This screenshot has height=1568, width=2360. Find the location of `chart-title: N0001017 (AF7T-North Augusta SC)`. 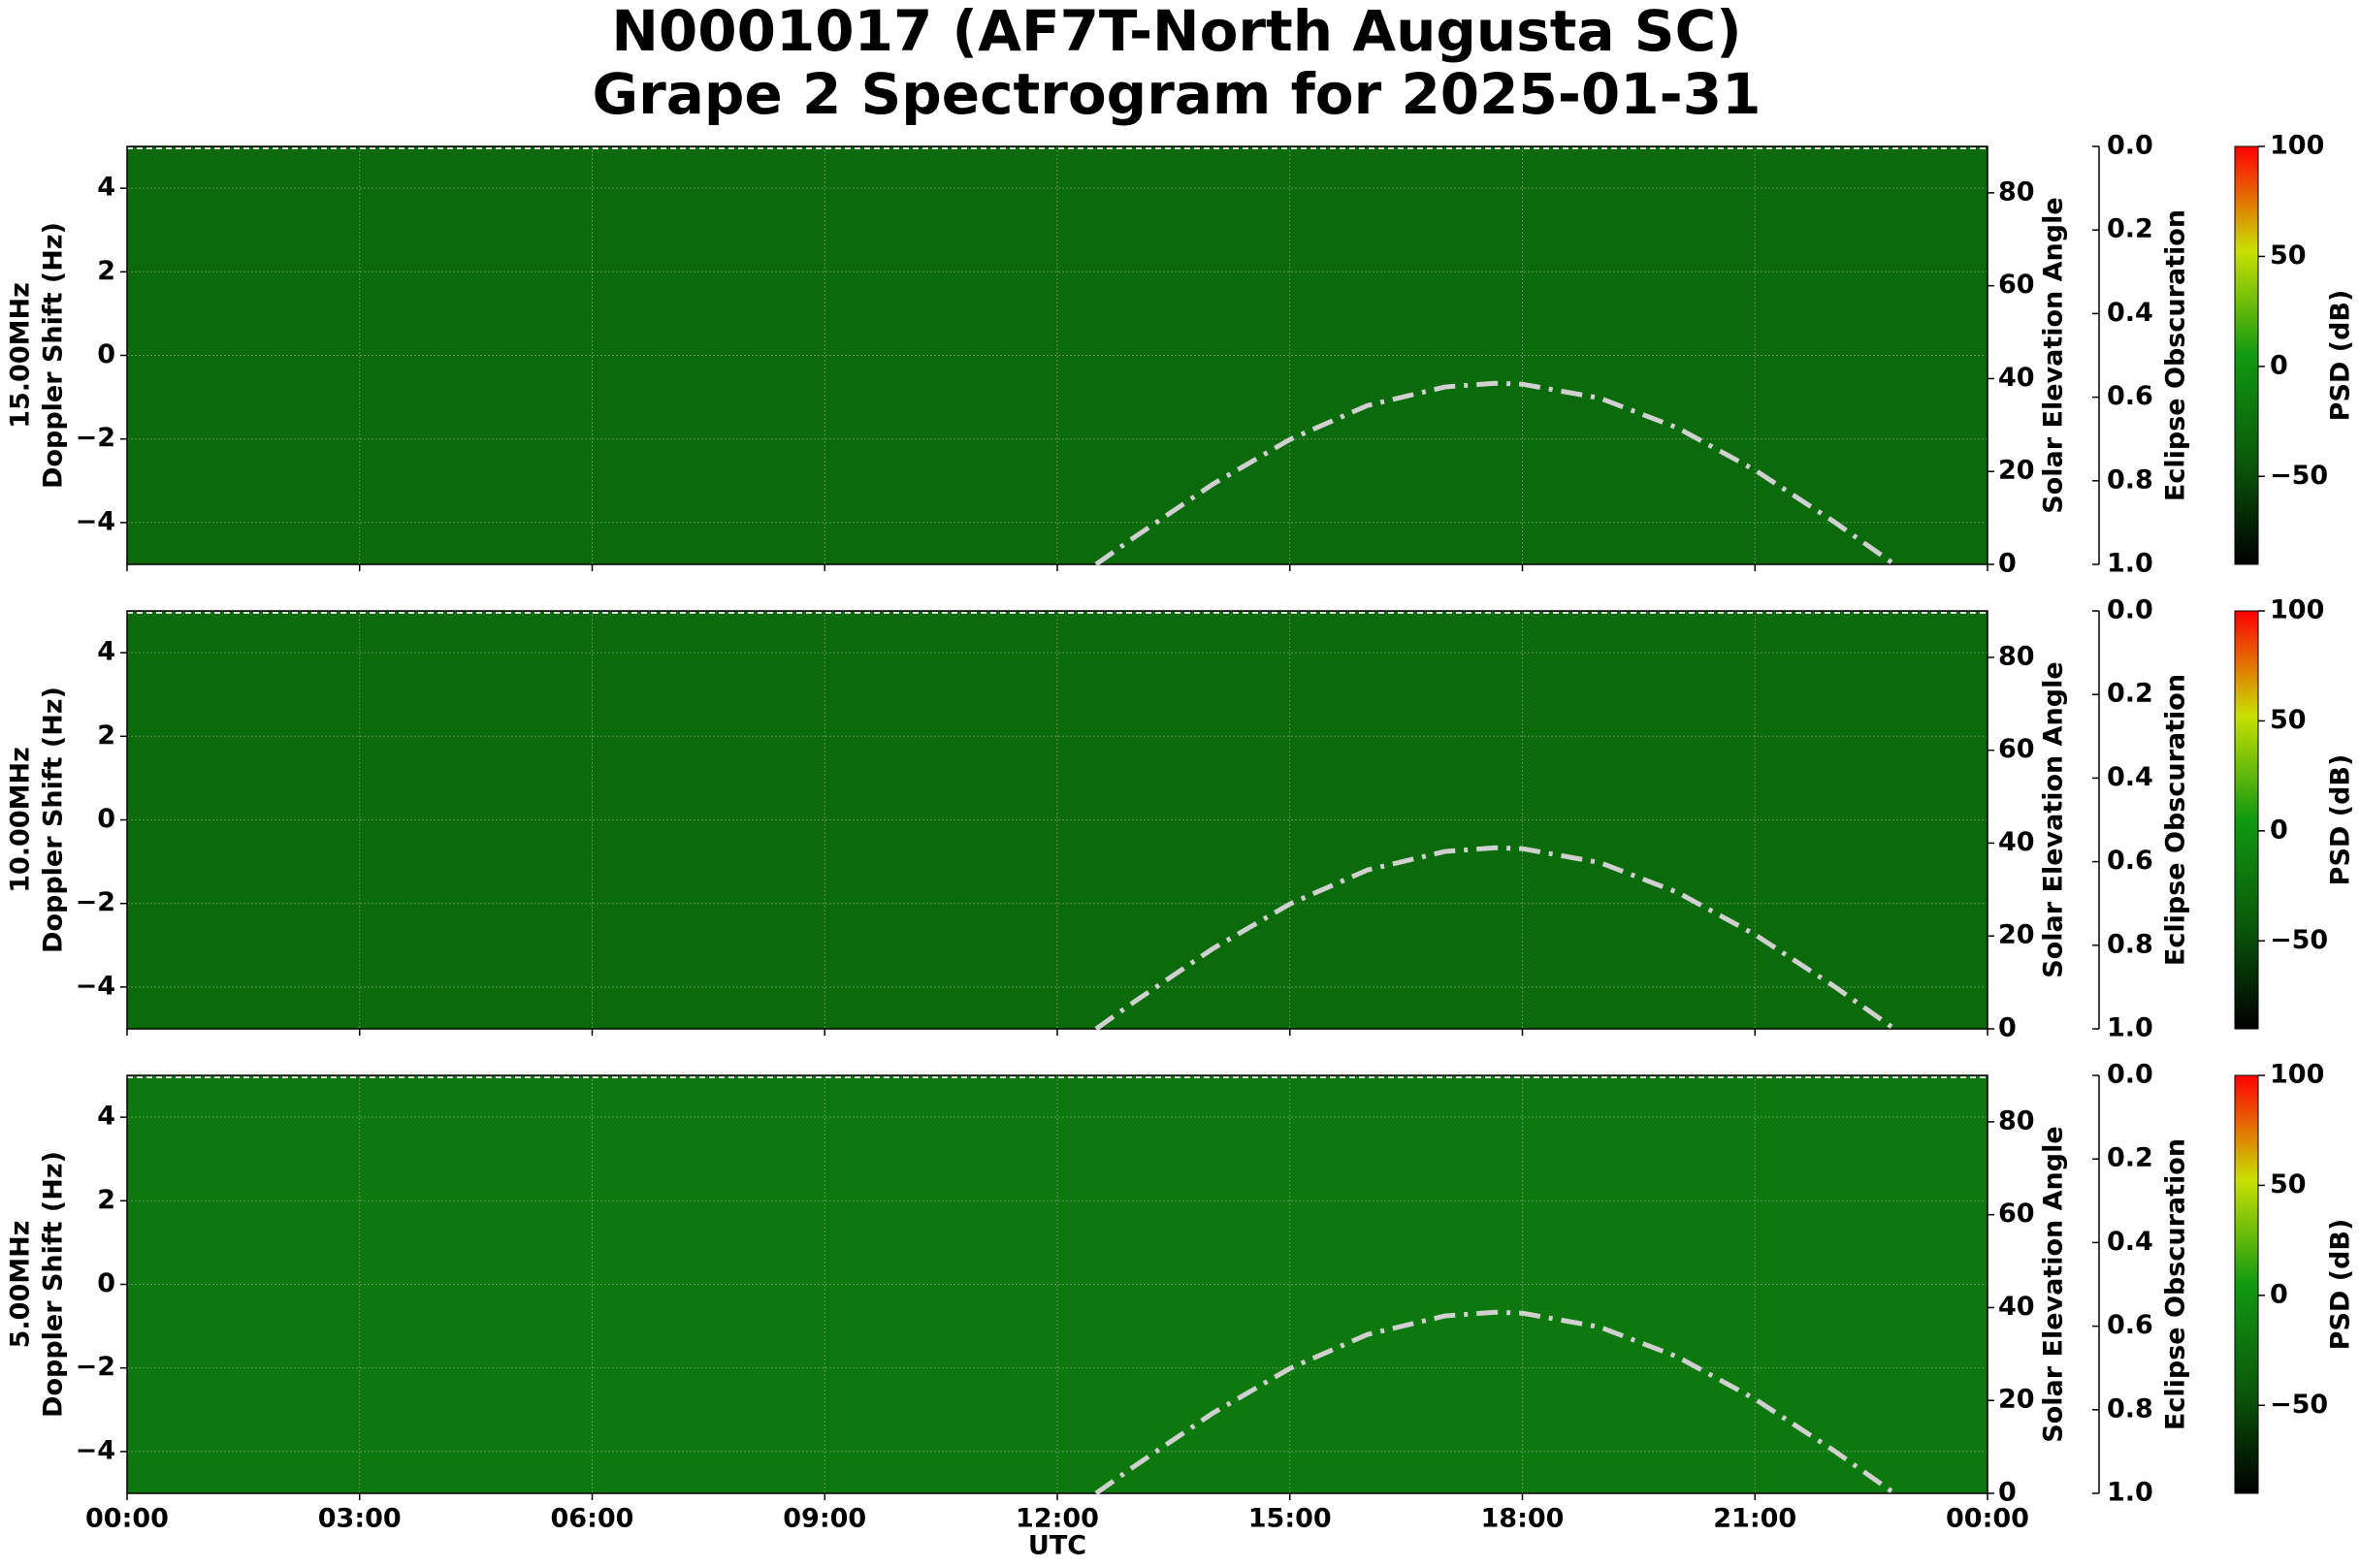

chart-title: N0001017 (AF7T-North Augusta SC) is located at coordinates (1176, 32).